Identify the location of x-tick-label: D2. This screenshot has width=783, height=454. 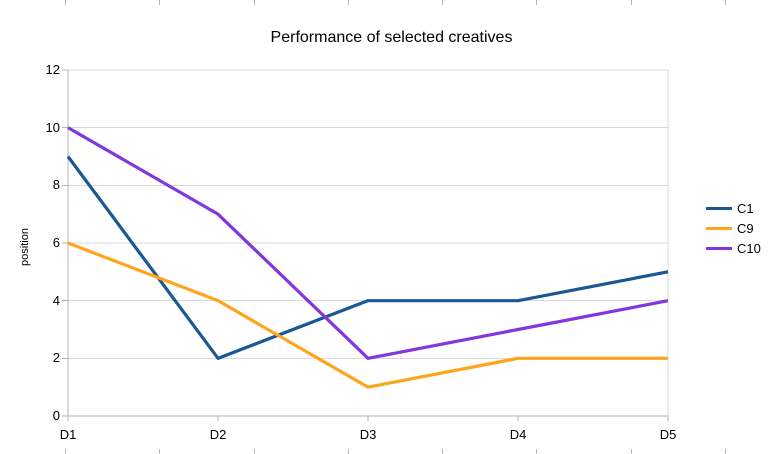
(218, 434).